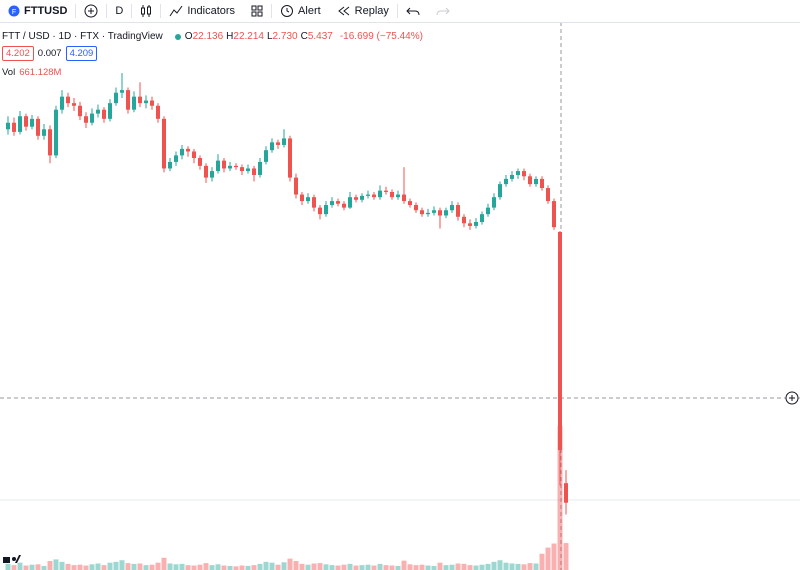 This screenshot has width=800, height=570. What do you see at coordinates (257, 11) in the screenshot?
I see `layouts-button` at bounding box center [257, 11].